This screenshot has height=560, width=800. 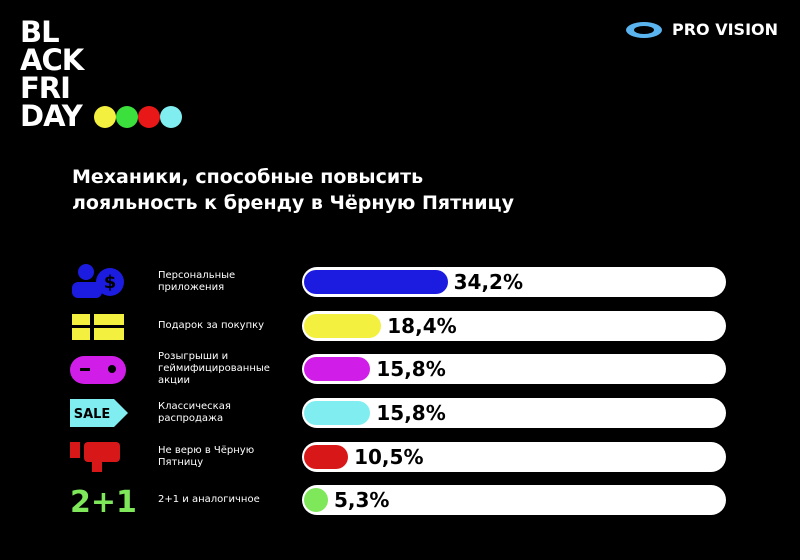 I want to click on logo-line: BL, so click(x=40, y=32).